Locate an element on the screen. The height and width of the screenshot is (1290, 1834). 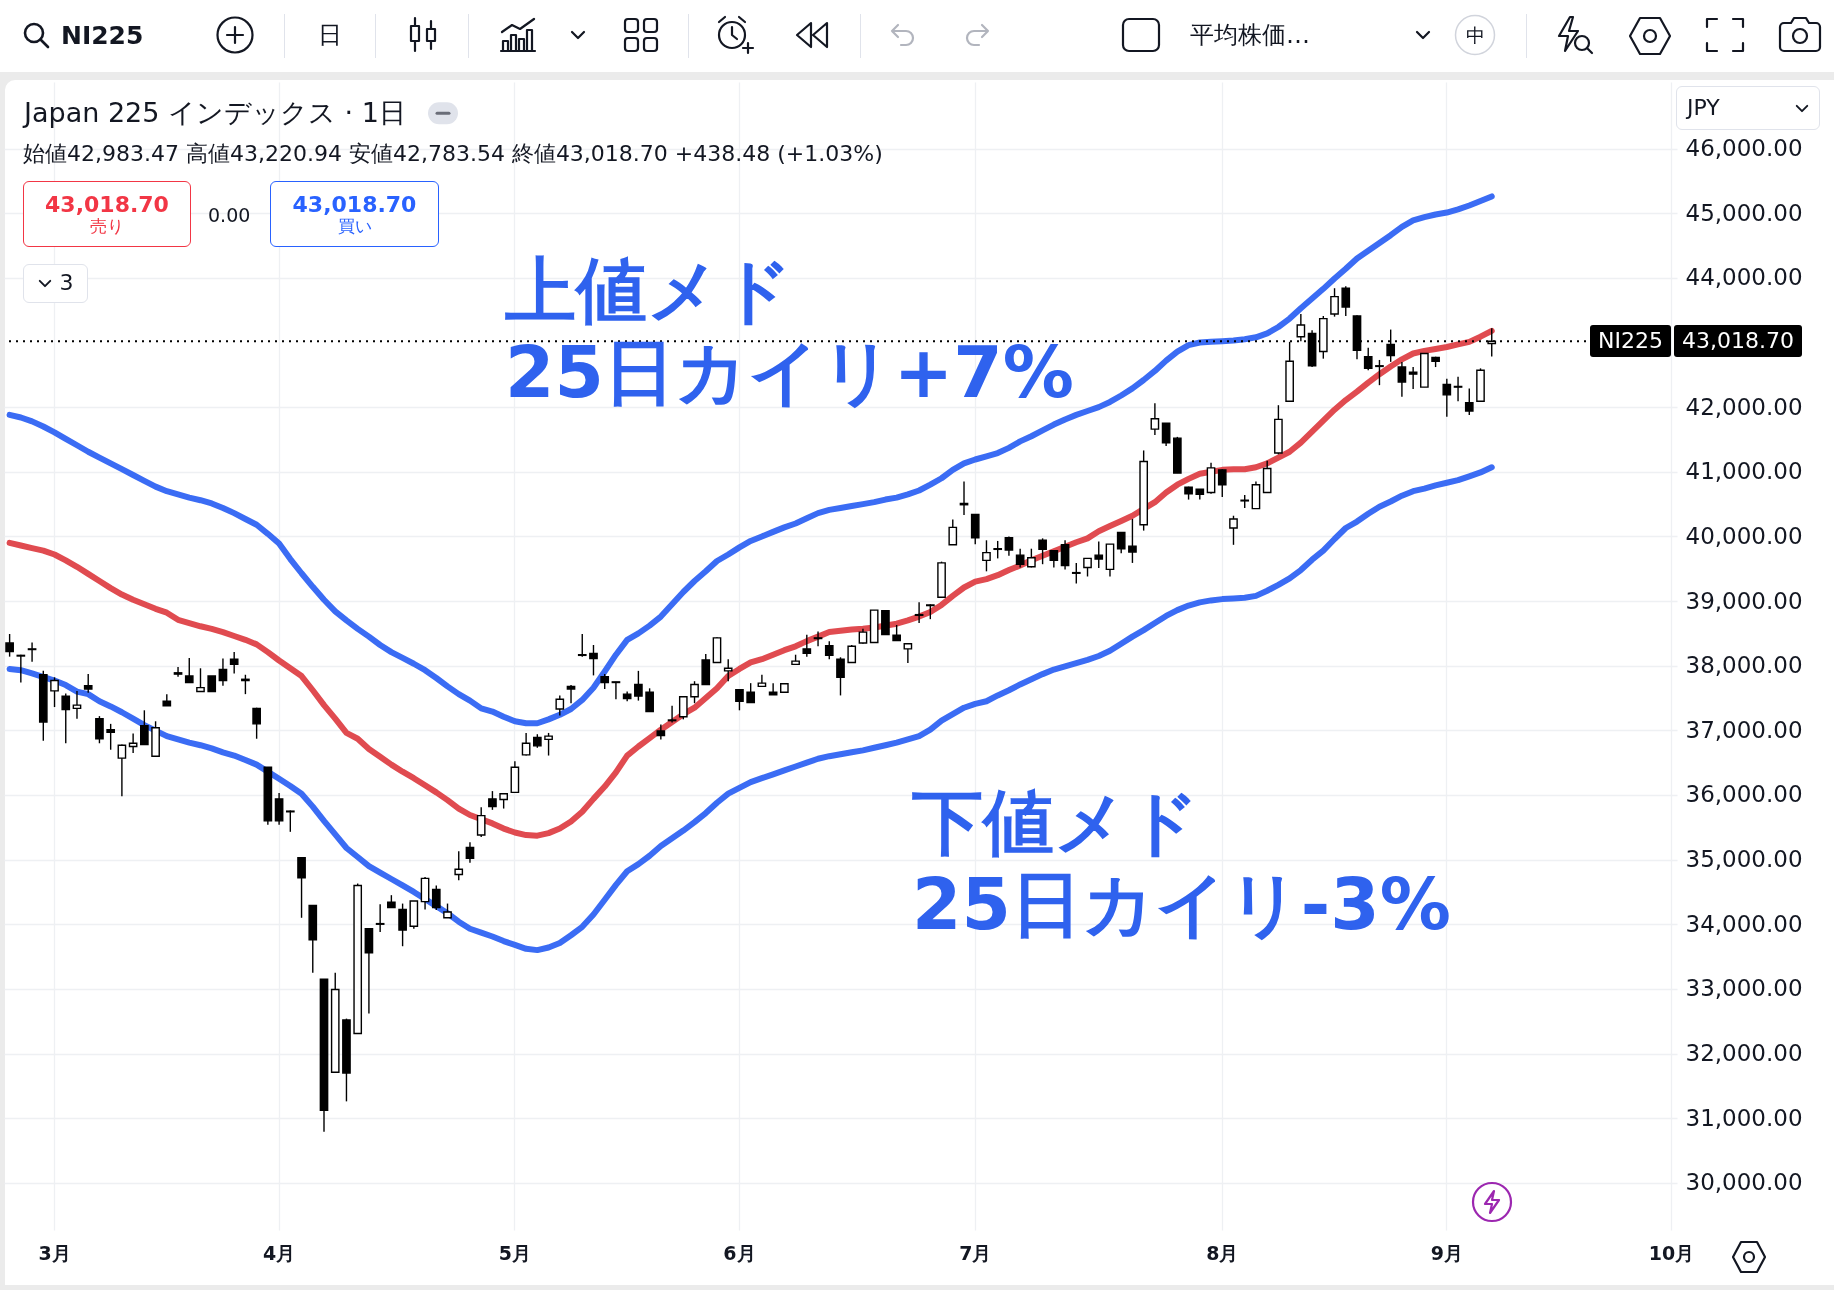
sell-button: 43,018.70 売り is located at coordinates (107, 214).